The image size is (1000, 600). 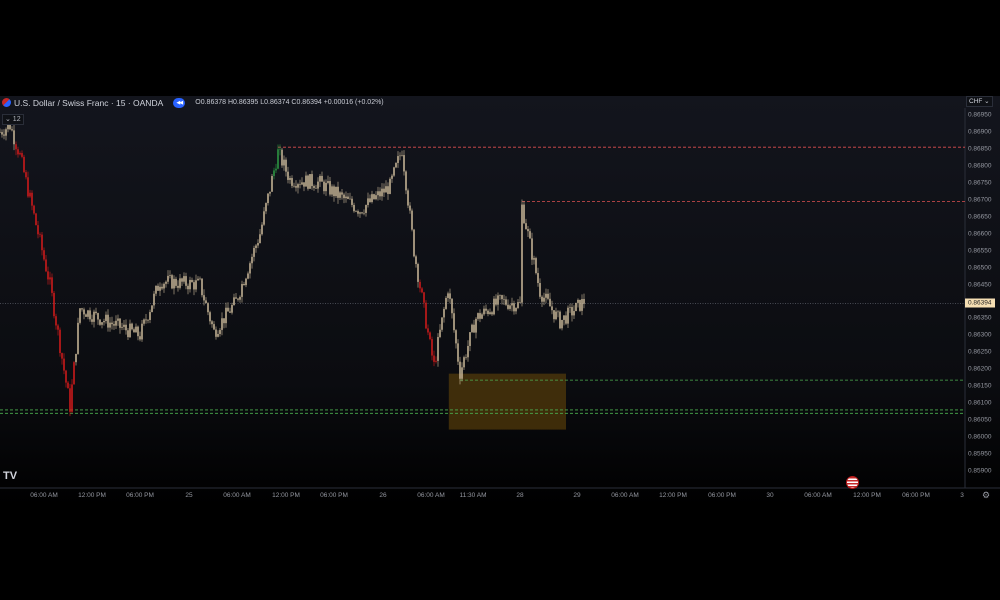 What do you see at coordinates (980, 183) in the screenshot?
I see `price-tick: 0.86750` at bounding box center [980, 183].